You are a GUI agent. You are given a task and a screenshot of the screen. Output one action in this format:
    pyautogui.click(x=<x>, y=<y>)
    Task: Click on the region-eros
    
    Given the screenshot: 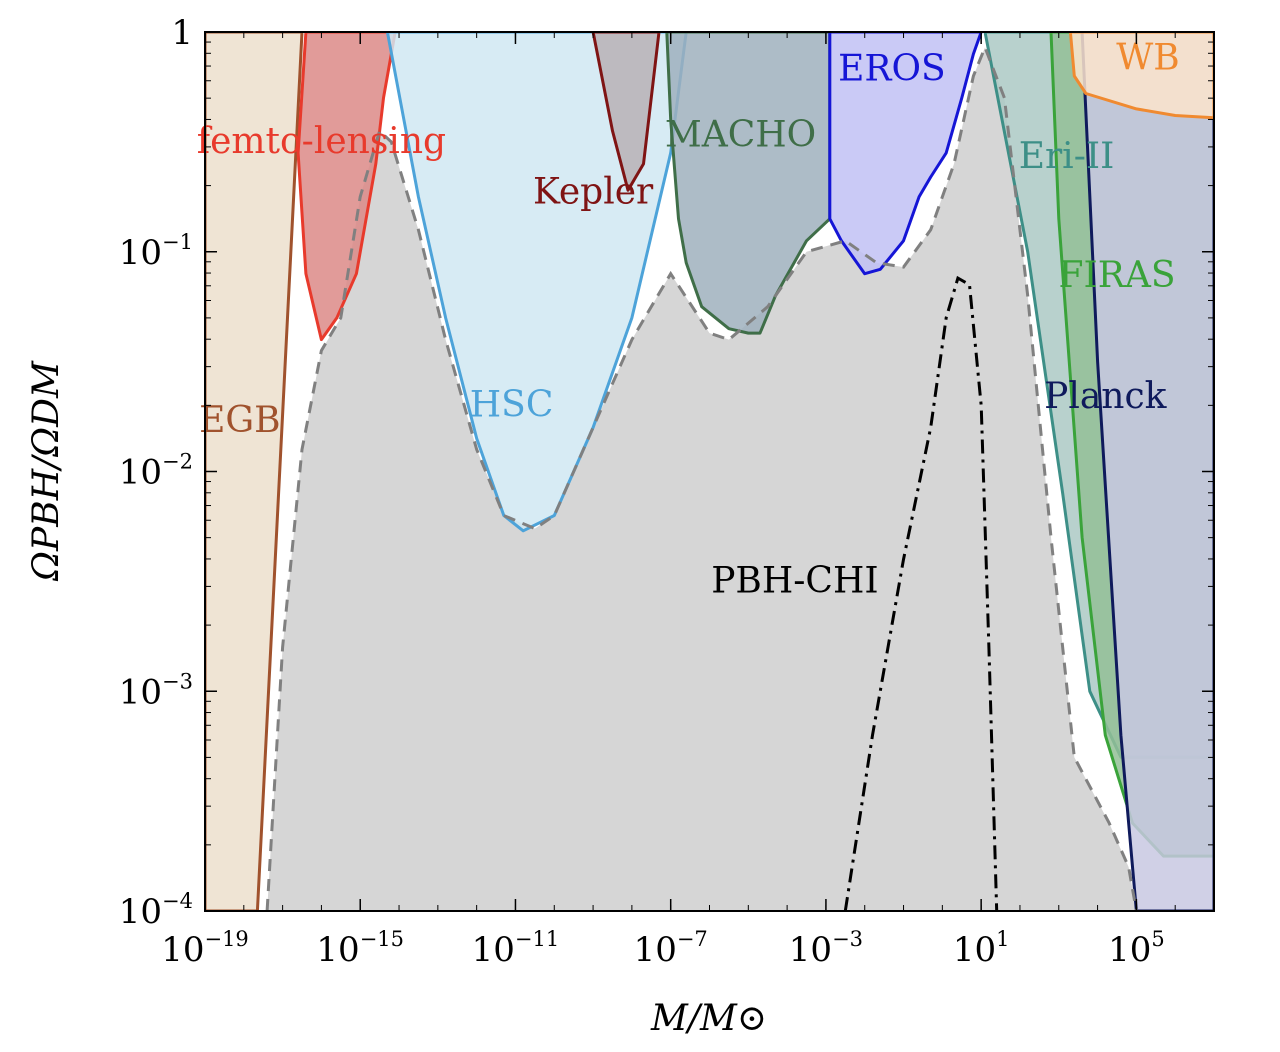 What is the action you would take?
    pyautogui.click(x=905, y=154)
    